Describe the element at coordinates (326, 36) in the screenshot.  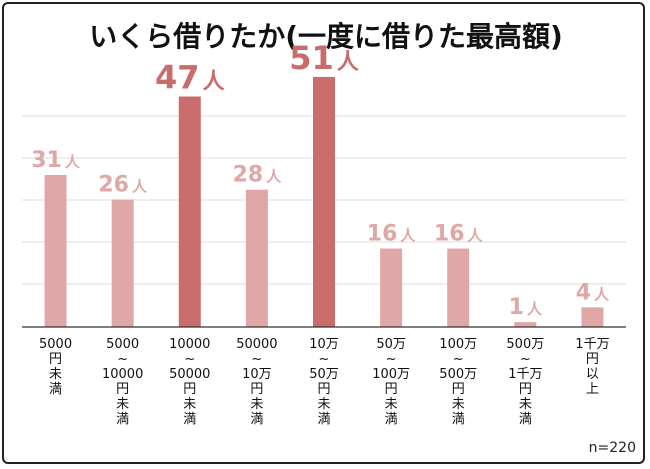
I see `chart-title: いくら借りたか(一度に借りた最高額)` at that location.